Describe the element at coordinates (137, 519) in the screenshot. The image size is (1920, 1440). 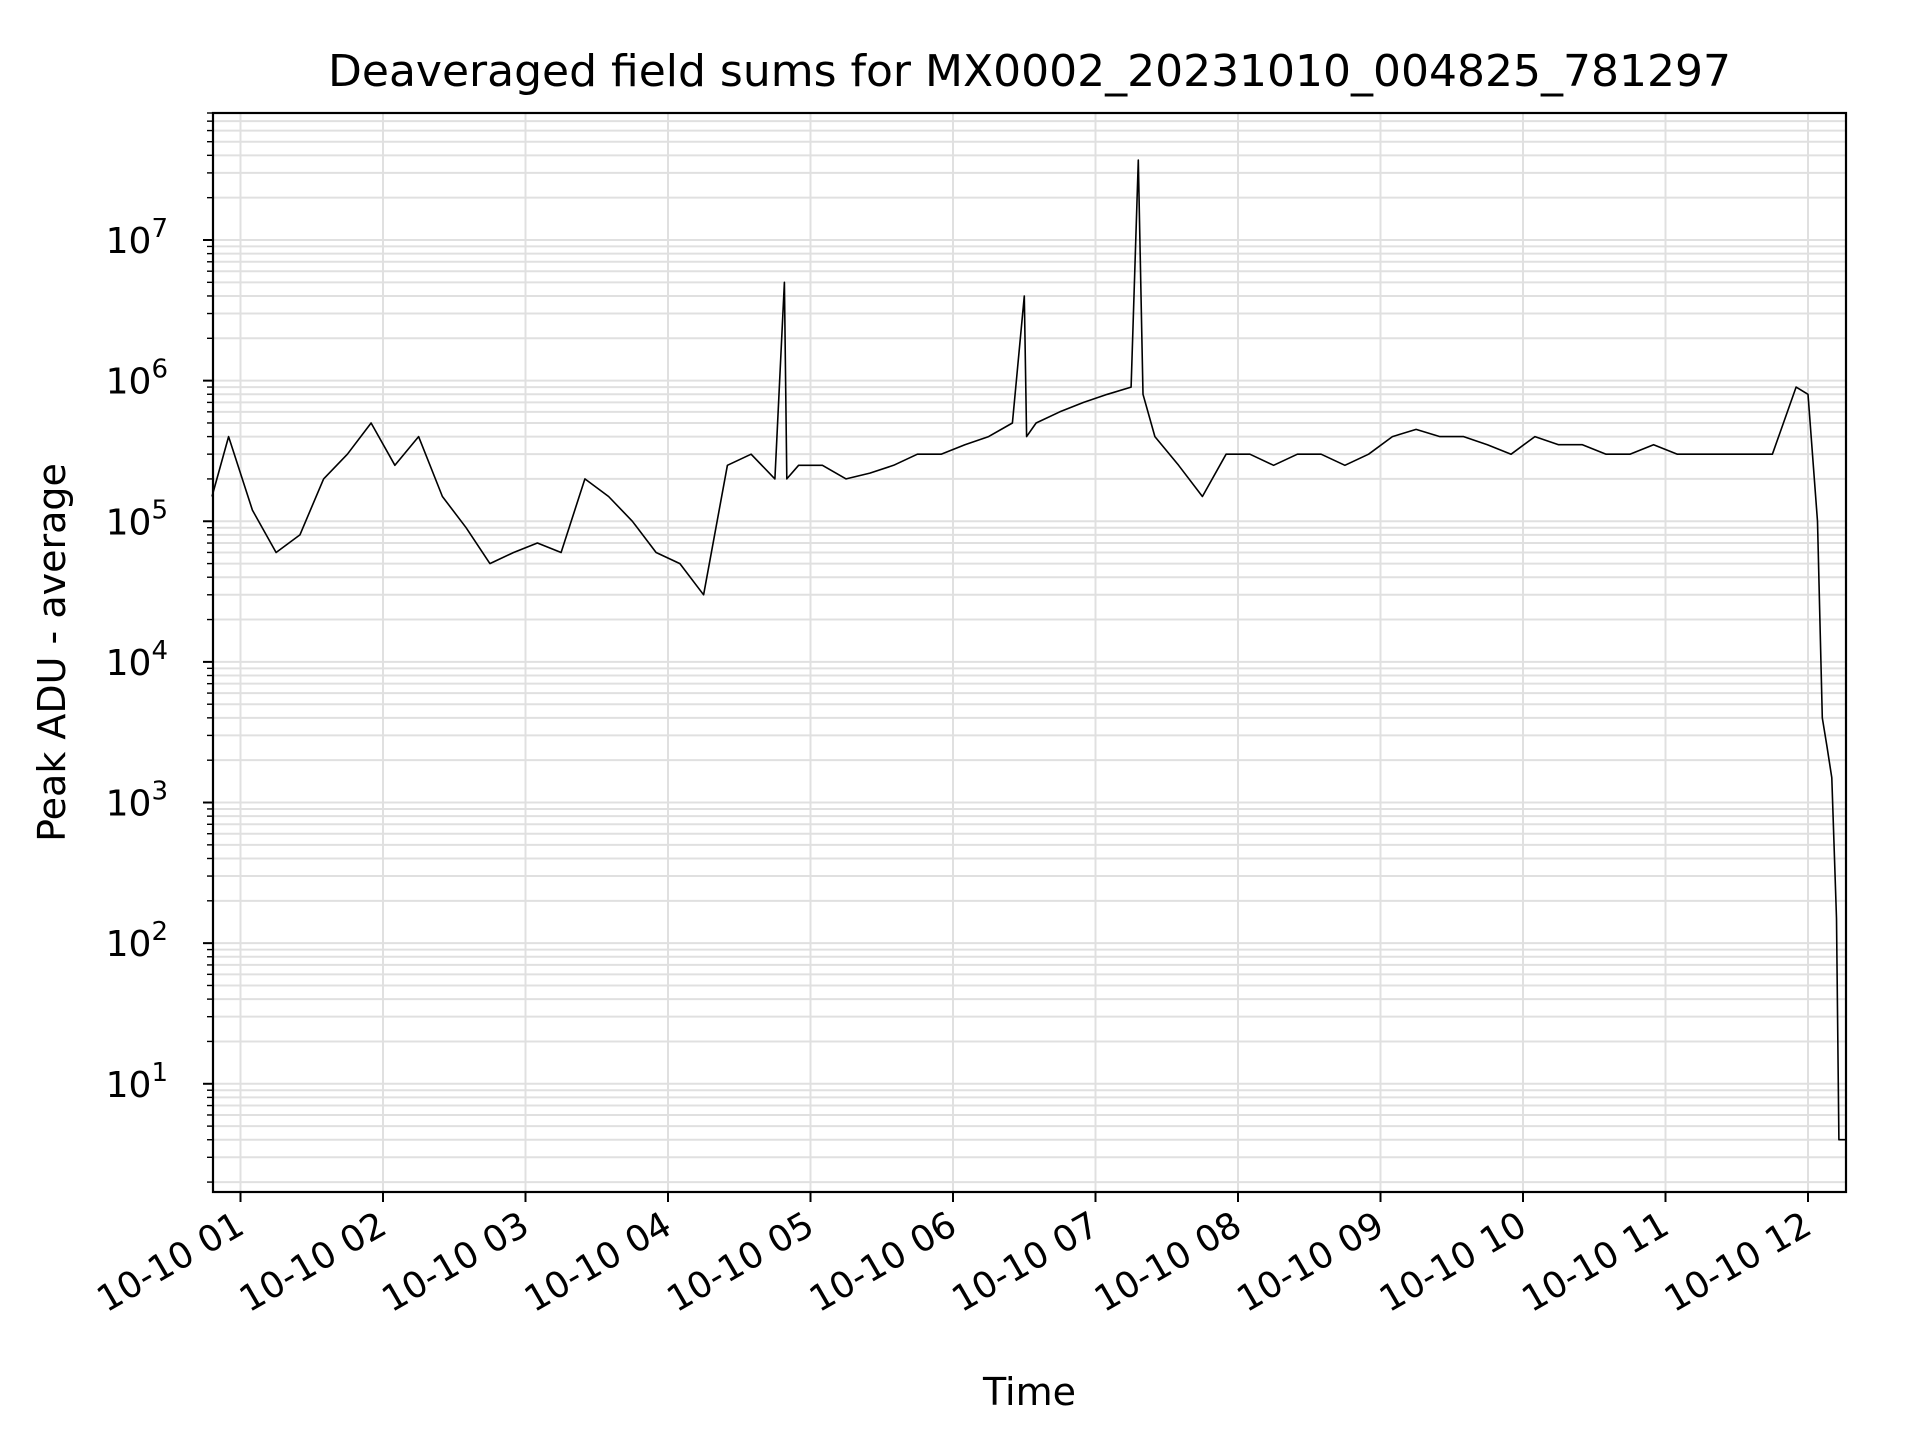
I see `y-tick-label: 10⁵` at that location.